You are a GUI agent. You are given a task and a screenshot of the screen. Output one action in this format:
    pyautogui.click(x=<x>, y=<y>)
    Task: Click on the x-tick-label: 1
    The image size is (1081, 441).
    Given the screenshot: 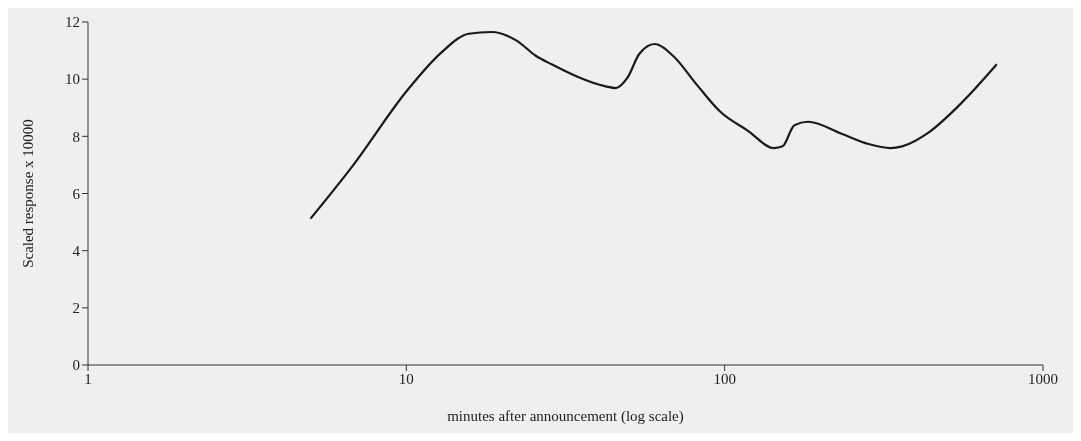 What is the action you would take?
    pyautogui.click(x=88, y=378)
    